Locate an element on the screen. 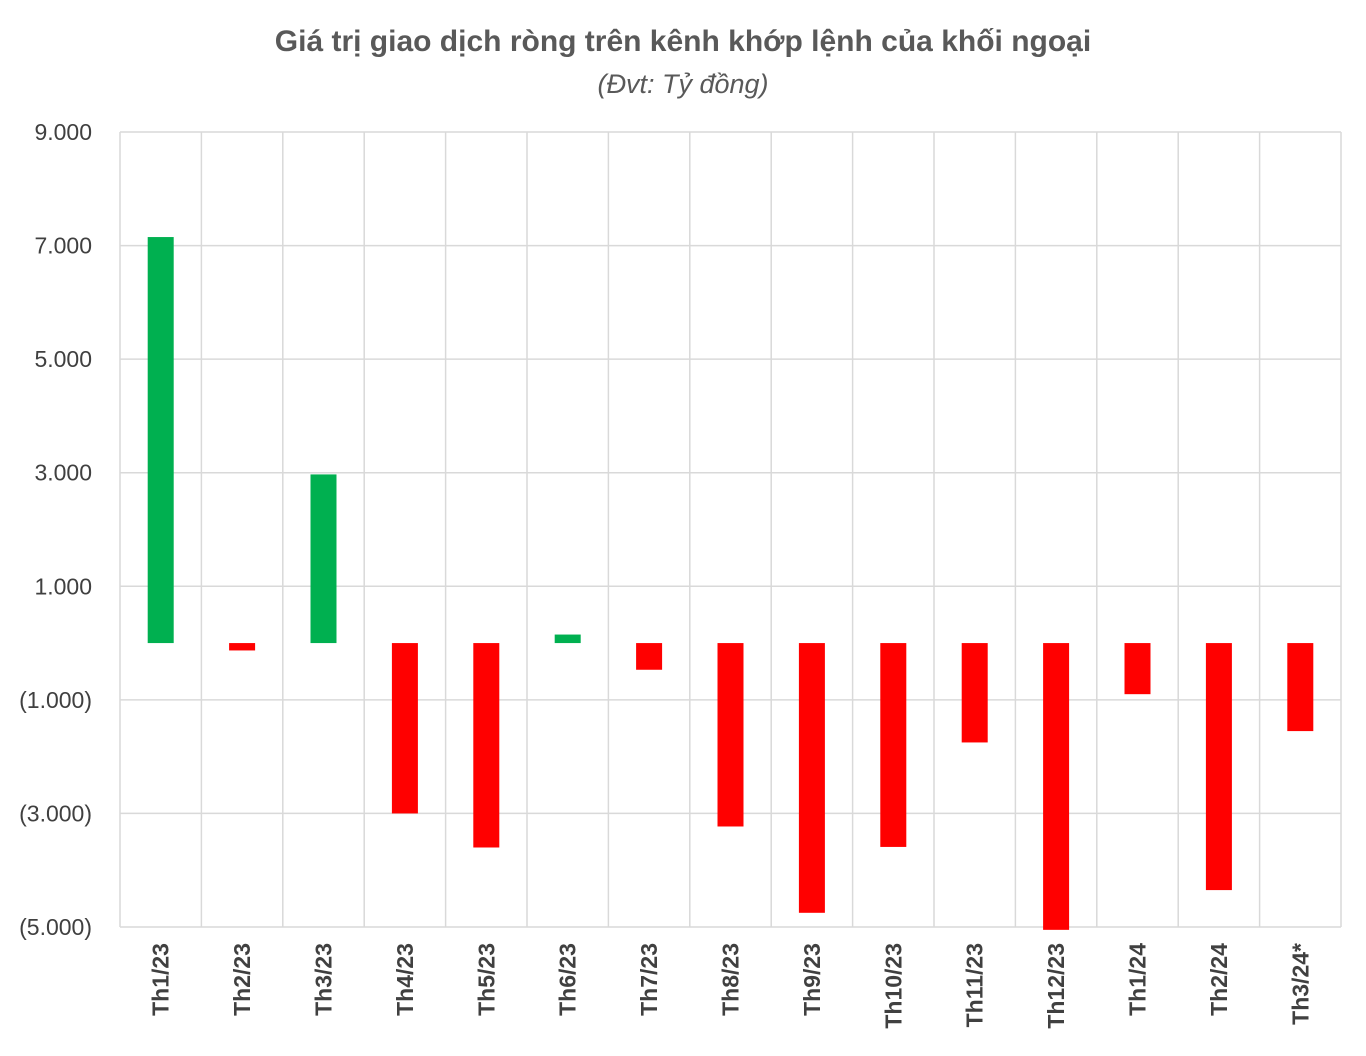  chart-subtitle: (Đvt: Tỷ đồng) is located at coordinates (682, 84).